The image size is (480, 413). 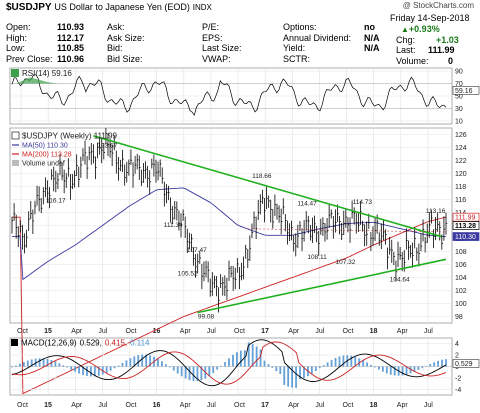 I want to click on quote-label: Bid:, so click(x=115, y=48).